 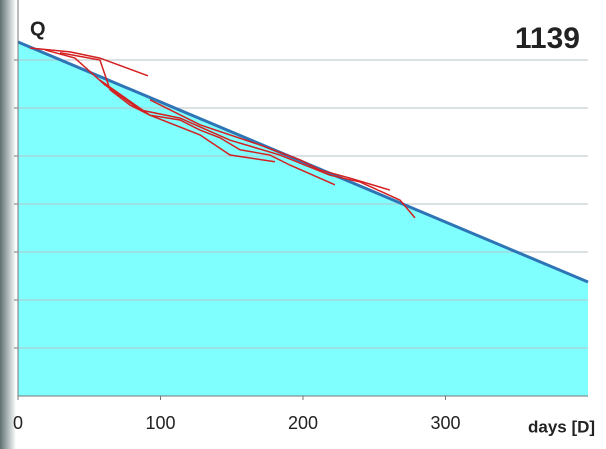 I want to click on y-axis-label: Q, so click(x=38, y=29).